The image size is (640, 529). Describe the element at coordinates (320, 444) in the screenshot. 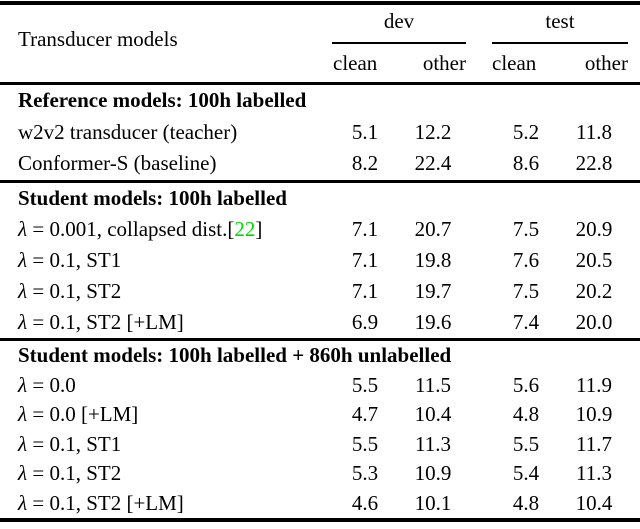

I see `table-row: λ = 0.1, ST1 5.5 11.3 5.5 11.7` at that location.